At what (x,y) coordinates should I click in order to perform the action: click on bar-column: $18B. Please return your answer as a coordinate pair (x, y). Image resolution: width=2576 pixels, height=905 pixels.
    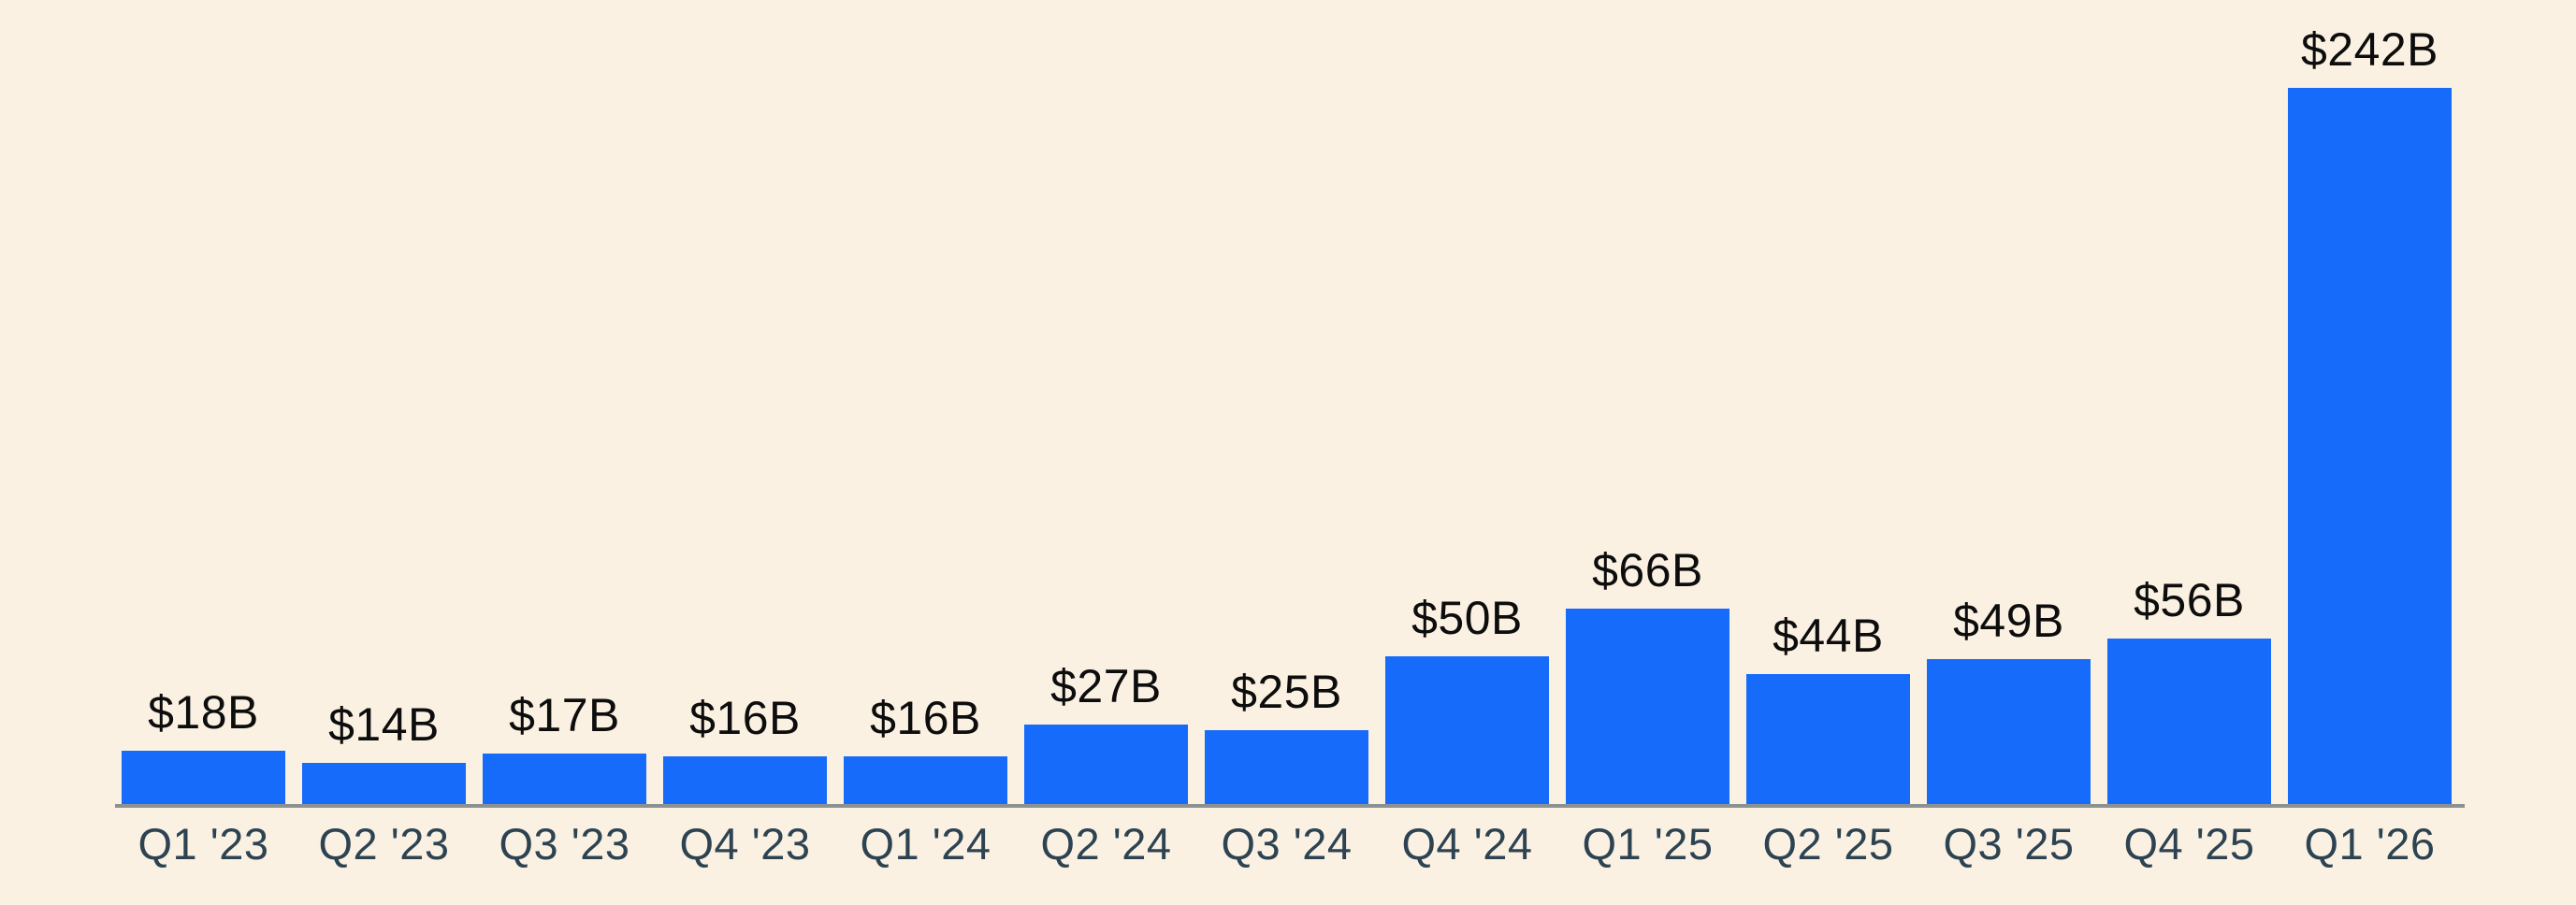
    Looking at the image, I should click on (203, 745).